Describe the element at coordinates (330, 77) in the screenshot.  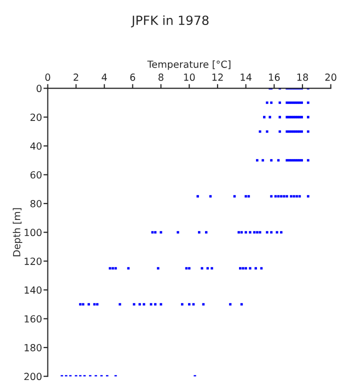
I see `x-tick-label: 20` at that location.